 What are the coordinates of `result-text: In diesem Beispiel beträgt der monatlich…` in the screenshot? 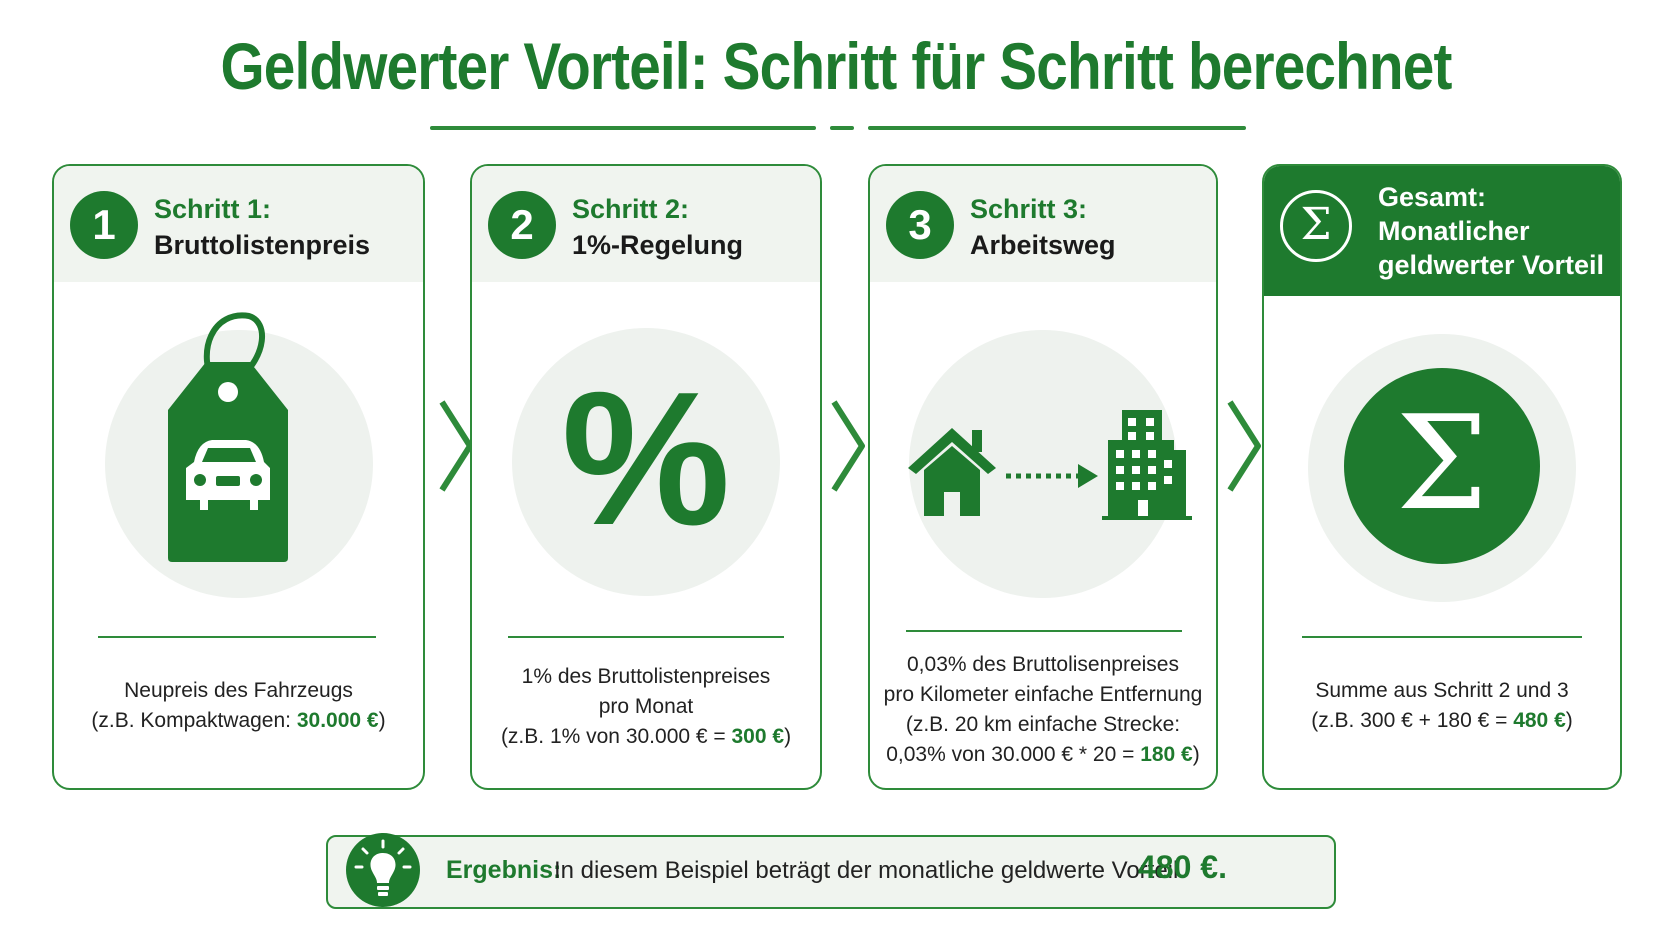 It's located at (866, 870).